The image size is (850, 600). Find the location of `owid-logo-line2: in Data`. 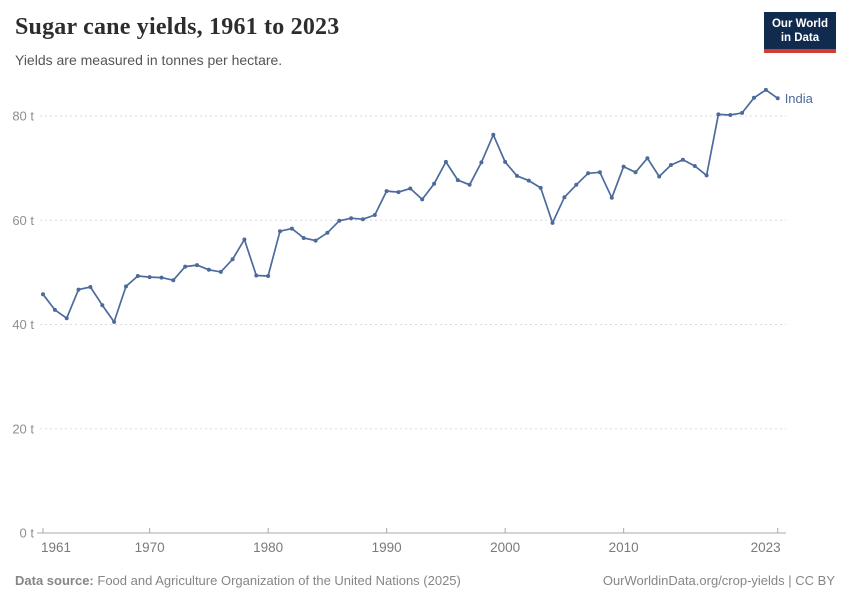

owid-logo-line2: in Data is located at coordinates (800, 38).